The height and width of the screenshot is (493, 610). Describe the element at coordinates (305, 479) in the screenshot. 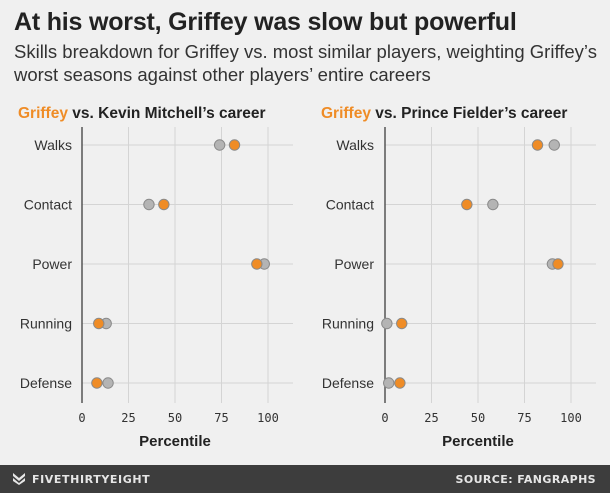

I see `footer: FIVETHIRTYEIGHT SOURCE: FANGRAPHS` at that location.